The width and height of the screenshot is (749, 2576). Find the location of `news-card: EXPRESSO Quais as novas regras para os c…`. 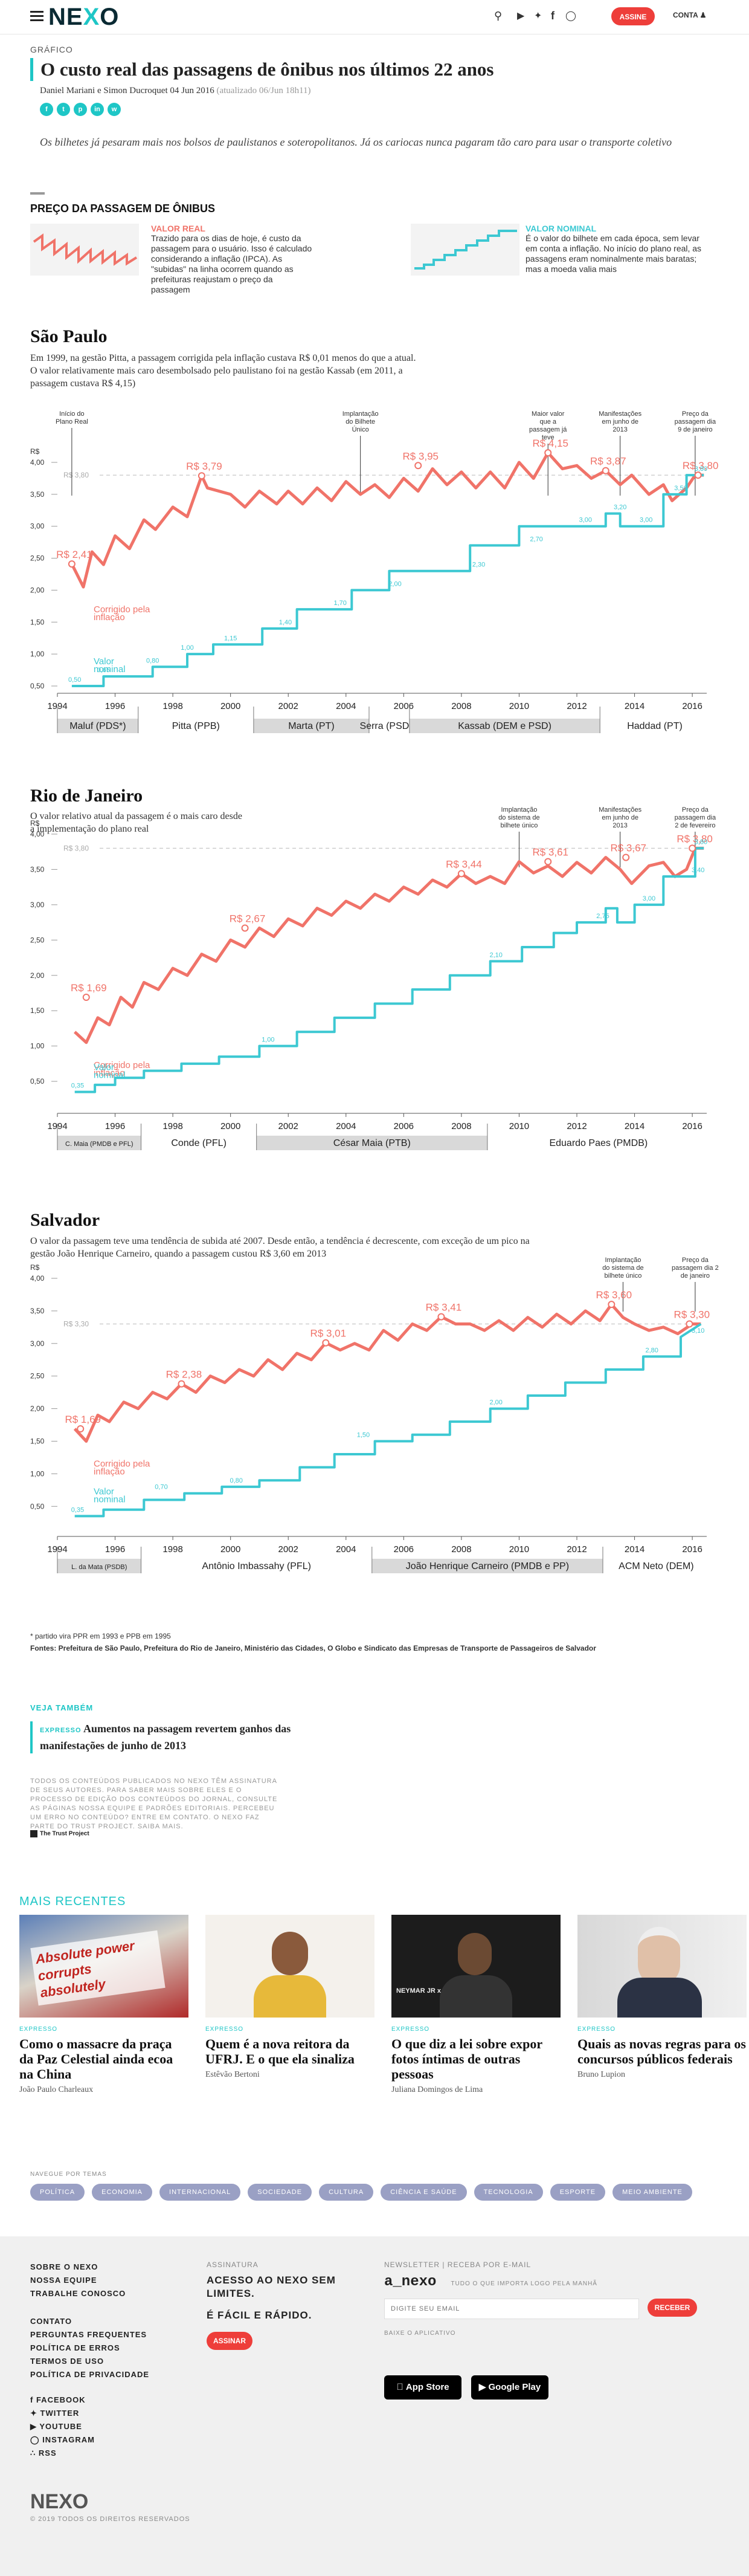

news-card: EXPRESSO Quais as novas regras para os c… is located at coordinates (662, 1997).